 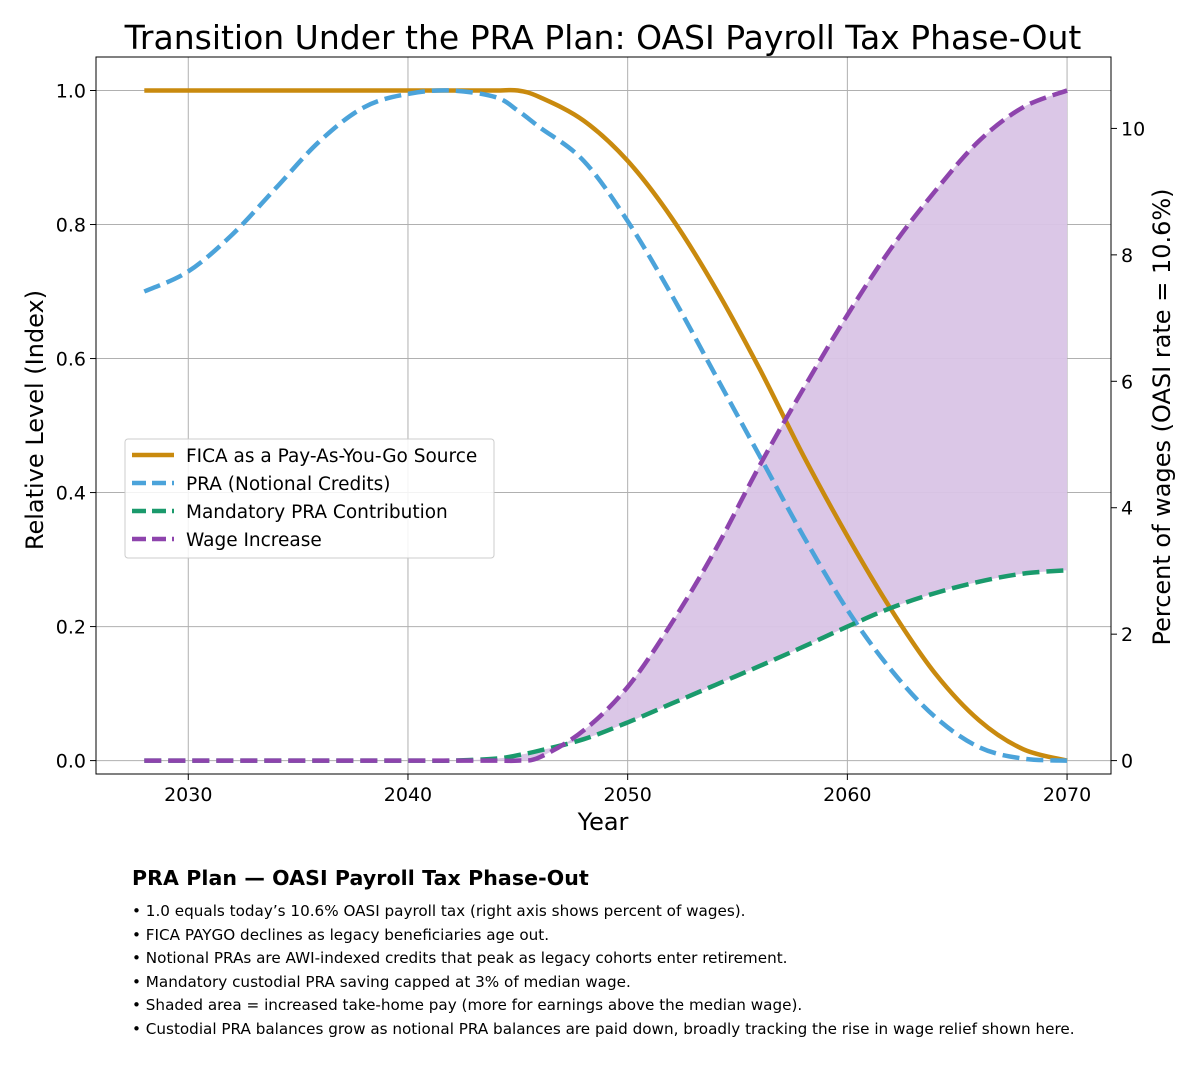 What do you see at coordinates (1127, 382) in the screenshot?
I see `y2-tick-label: 6` at bounding box center [1127, 382].